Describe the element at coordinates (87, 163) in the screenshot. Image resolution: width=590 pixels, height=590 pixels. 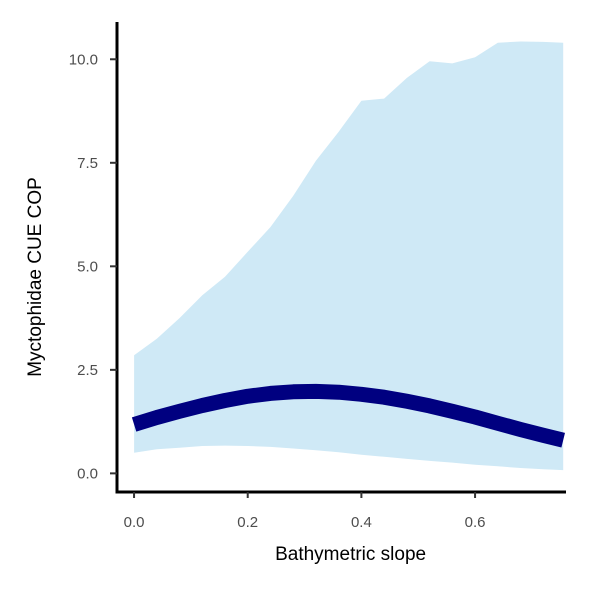
I see `y-tick-label: 7.5` at that location.